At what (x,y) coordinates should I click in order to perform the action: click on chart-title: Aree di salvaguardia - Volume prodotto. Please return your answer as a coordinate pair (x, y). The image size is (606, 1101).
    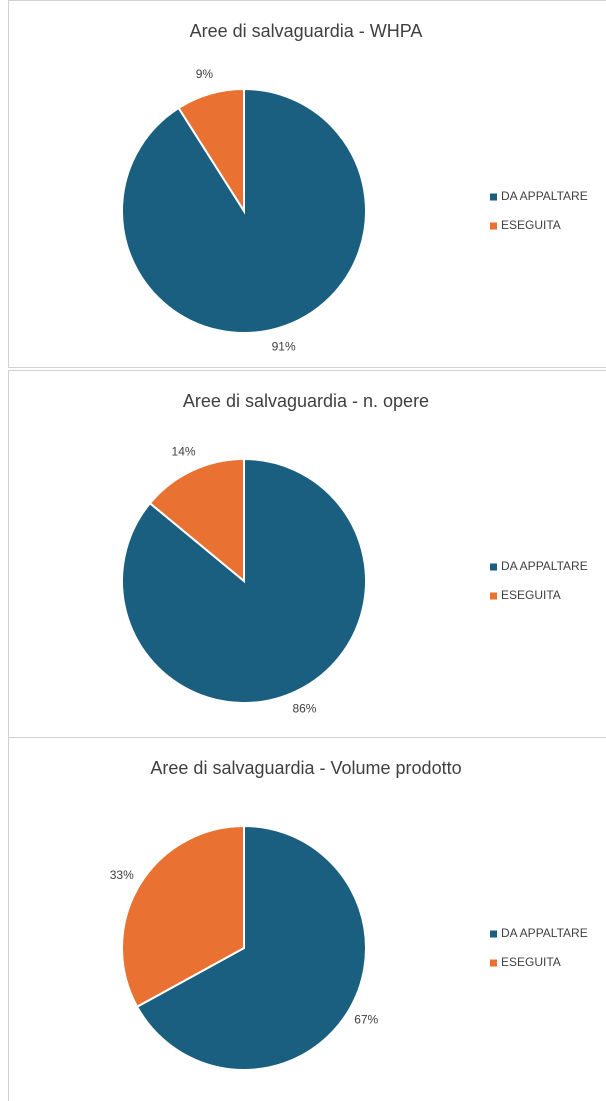
    Looking at the image, I should click on (305, 768).